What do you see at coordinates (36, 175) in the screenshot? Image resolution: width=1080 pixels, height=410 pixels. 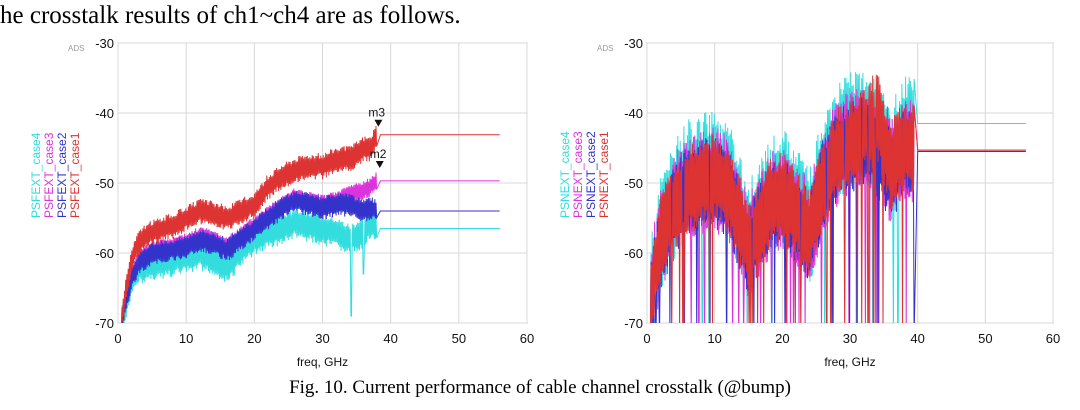 I see `legend-entry: PSFEXT_case4` at bounding box center [36, 175].